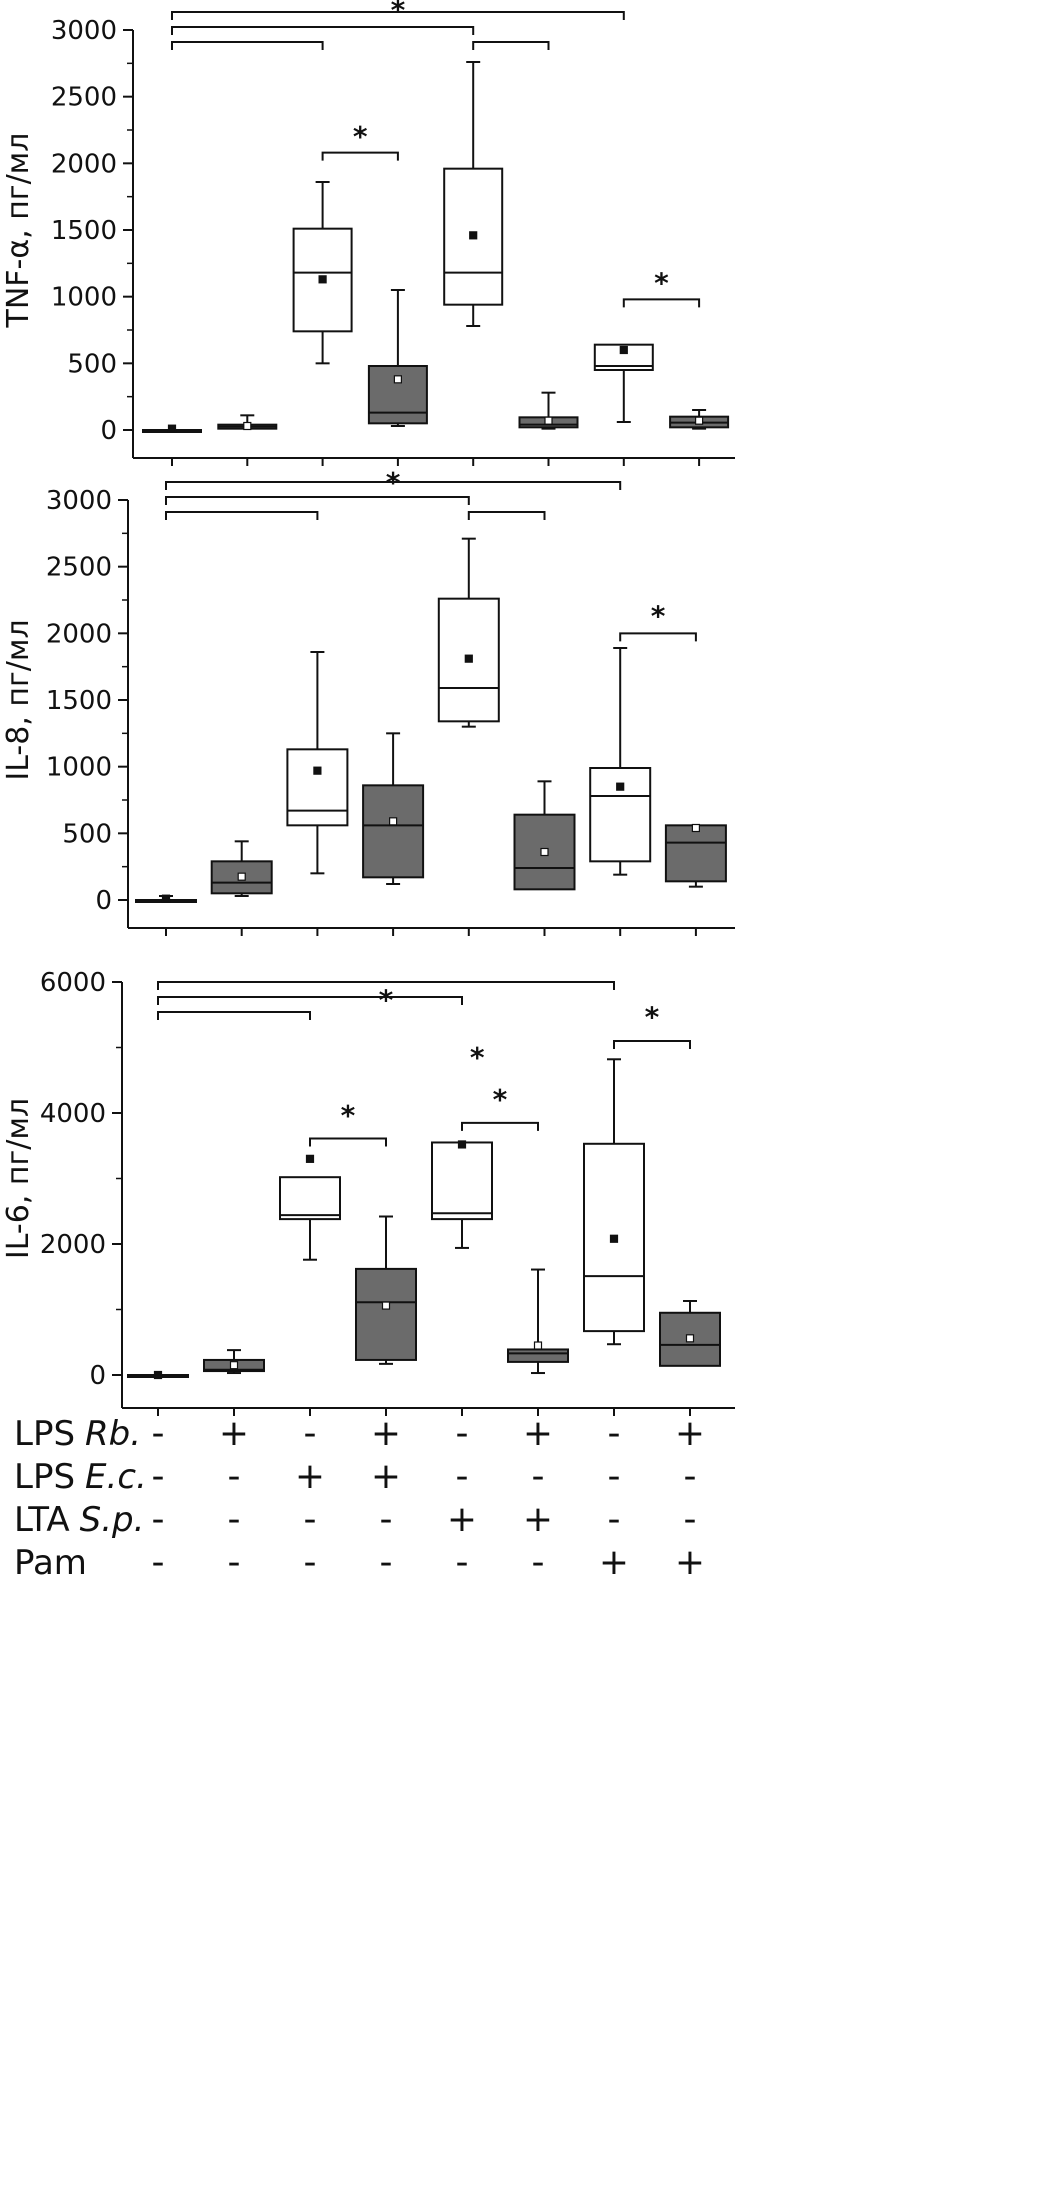 This screenshot has height=2200, width=1045. I want to click on y-tick-label: 3000, so click(84, 31).